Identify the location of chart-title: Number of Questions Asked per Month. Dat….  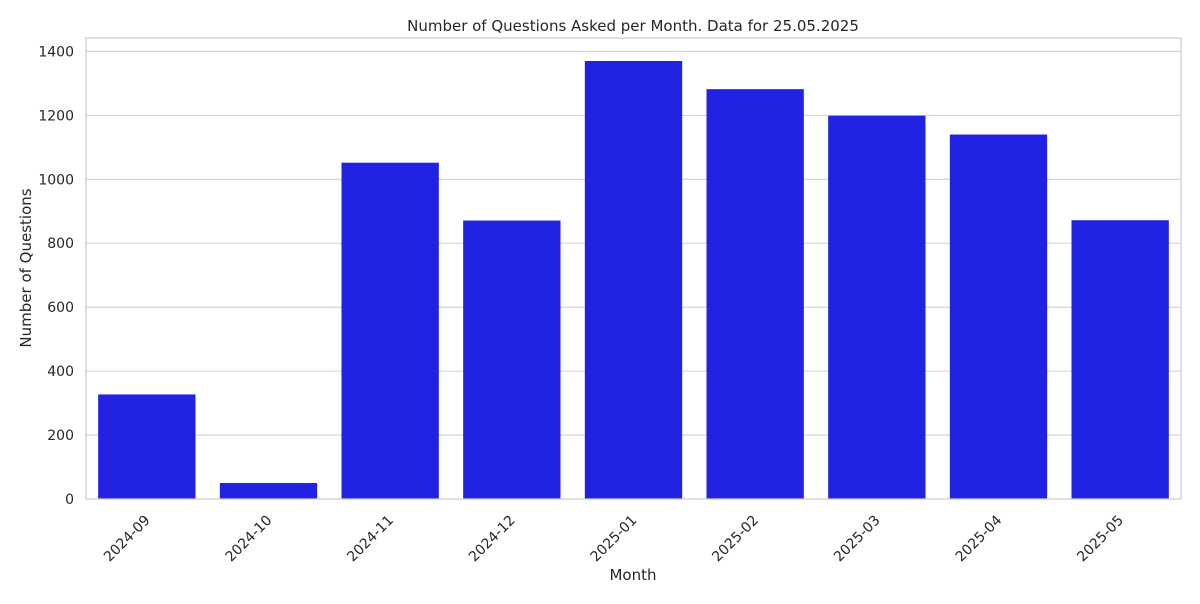
(633, 26).